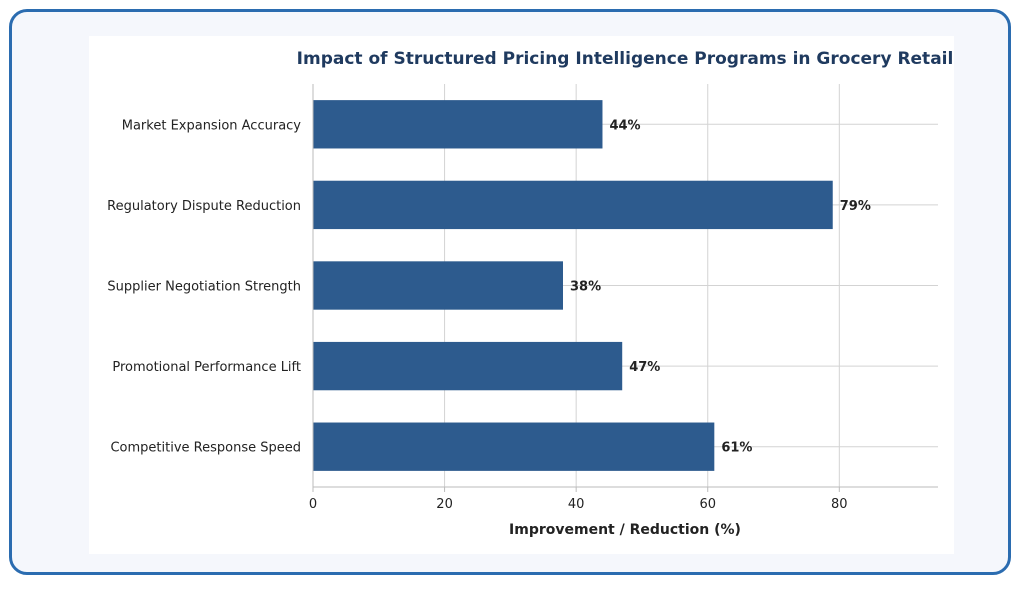 The height and width of the screenshot is (589, 1026). I want to click on data-label: 79%, so click(855, 206).